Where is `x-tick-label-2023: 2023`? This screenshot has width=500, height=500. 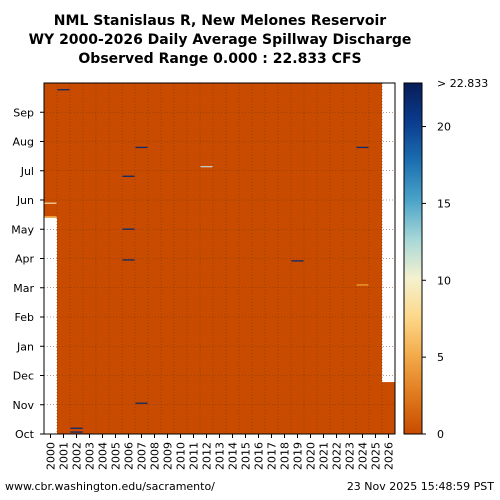
x-tick-label-2023: 2023 is located at coordinates (350, 456).